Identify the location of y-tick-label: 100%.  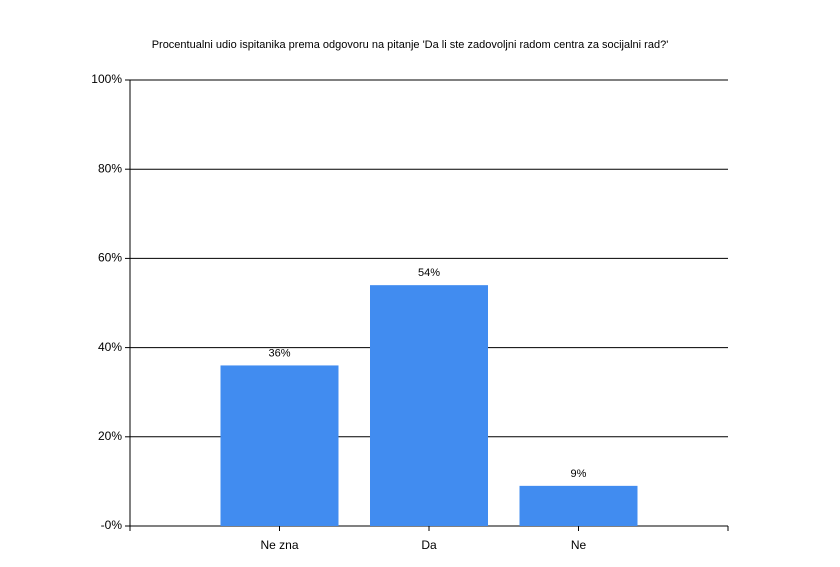
(106, 79).